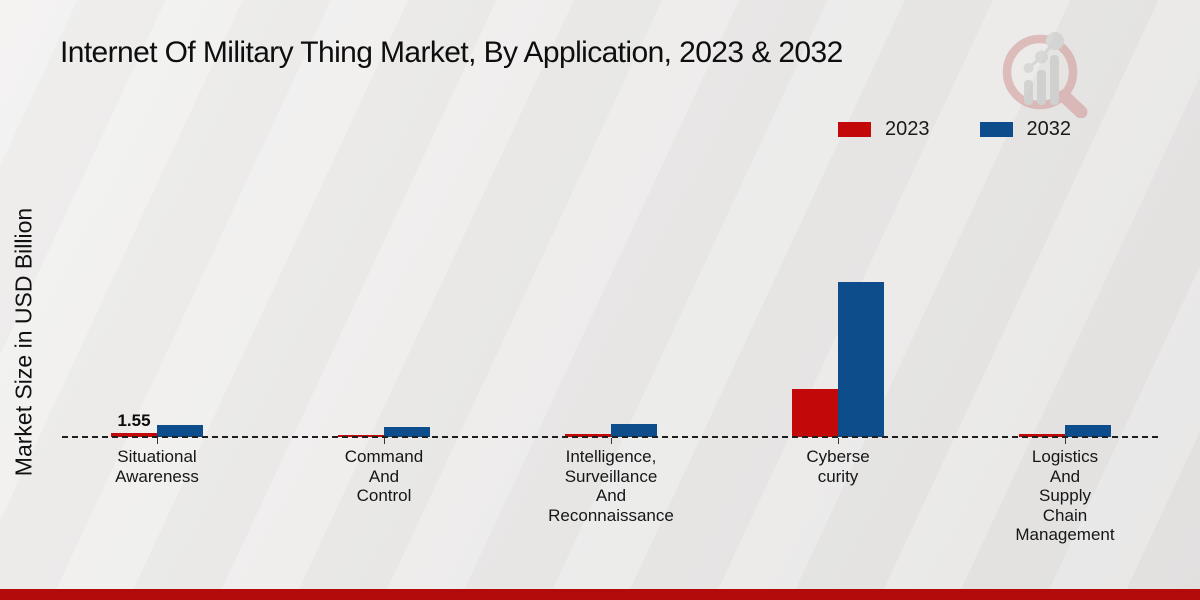 This screenshot has width=1200, height=600. What do you see at coordinates (1049, 129) in the screenshot?
I see `legend-label-2032: 2032` at bounding box center [1049, 129].